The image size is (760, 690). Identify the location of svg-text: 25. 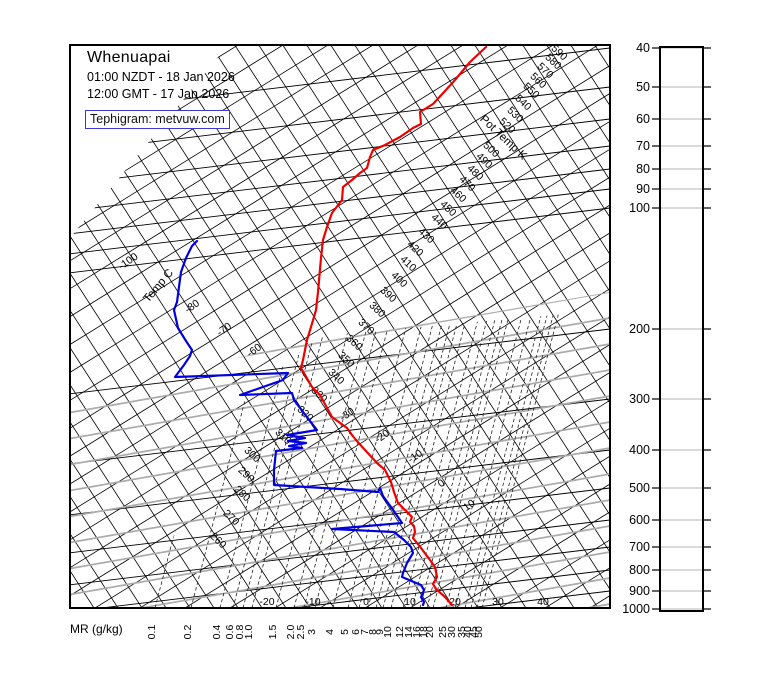
(443, 632).